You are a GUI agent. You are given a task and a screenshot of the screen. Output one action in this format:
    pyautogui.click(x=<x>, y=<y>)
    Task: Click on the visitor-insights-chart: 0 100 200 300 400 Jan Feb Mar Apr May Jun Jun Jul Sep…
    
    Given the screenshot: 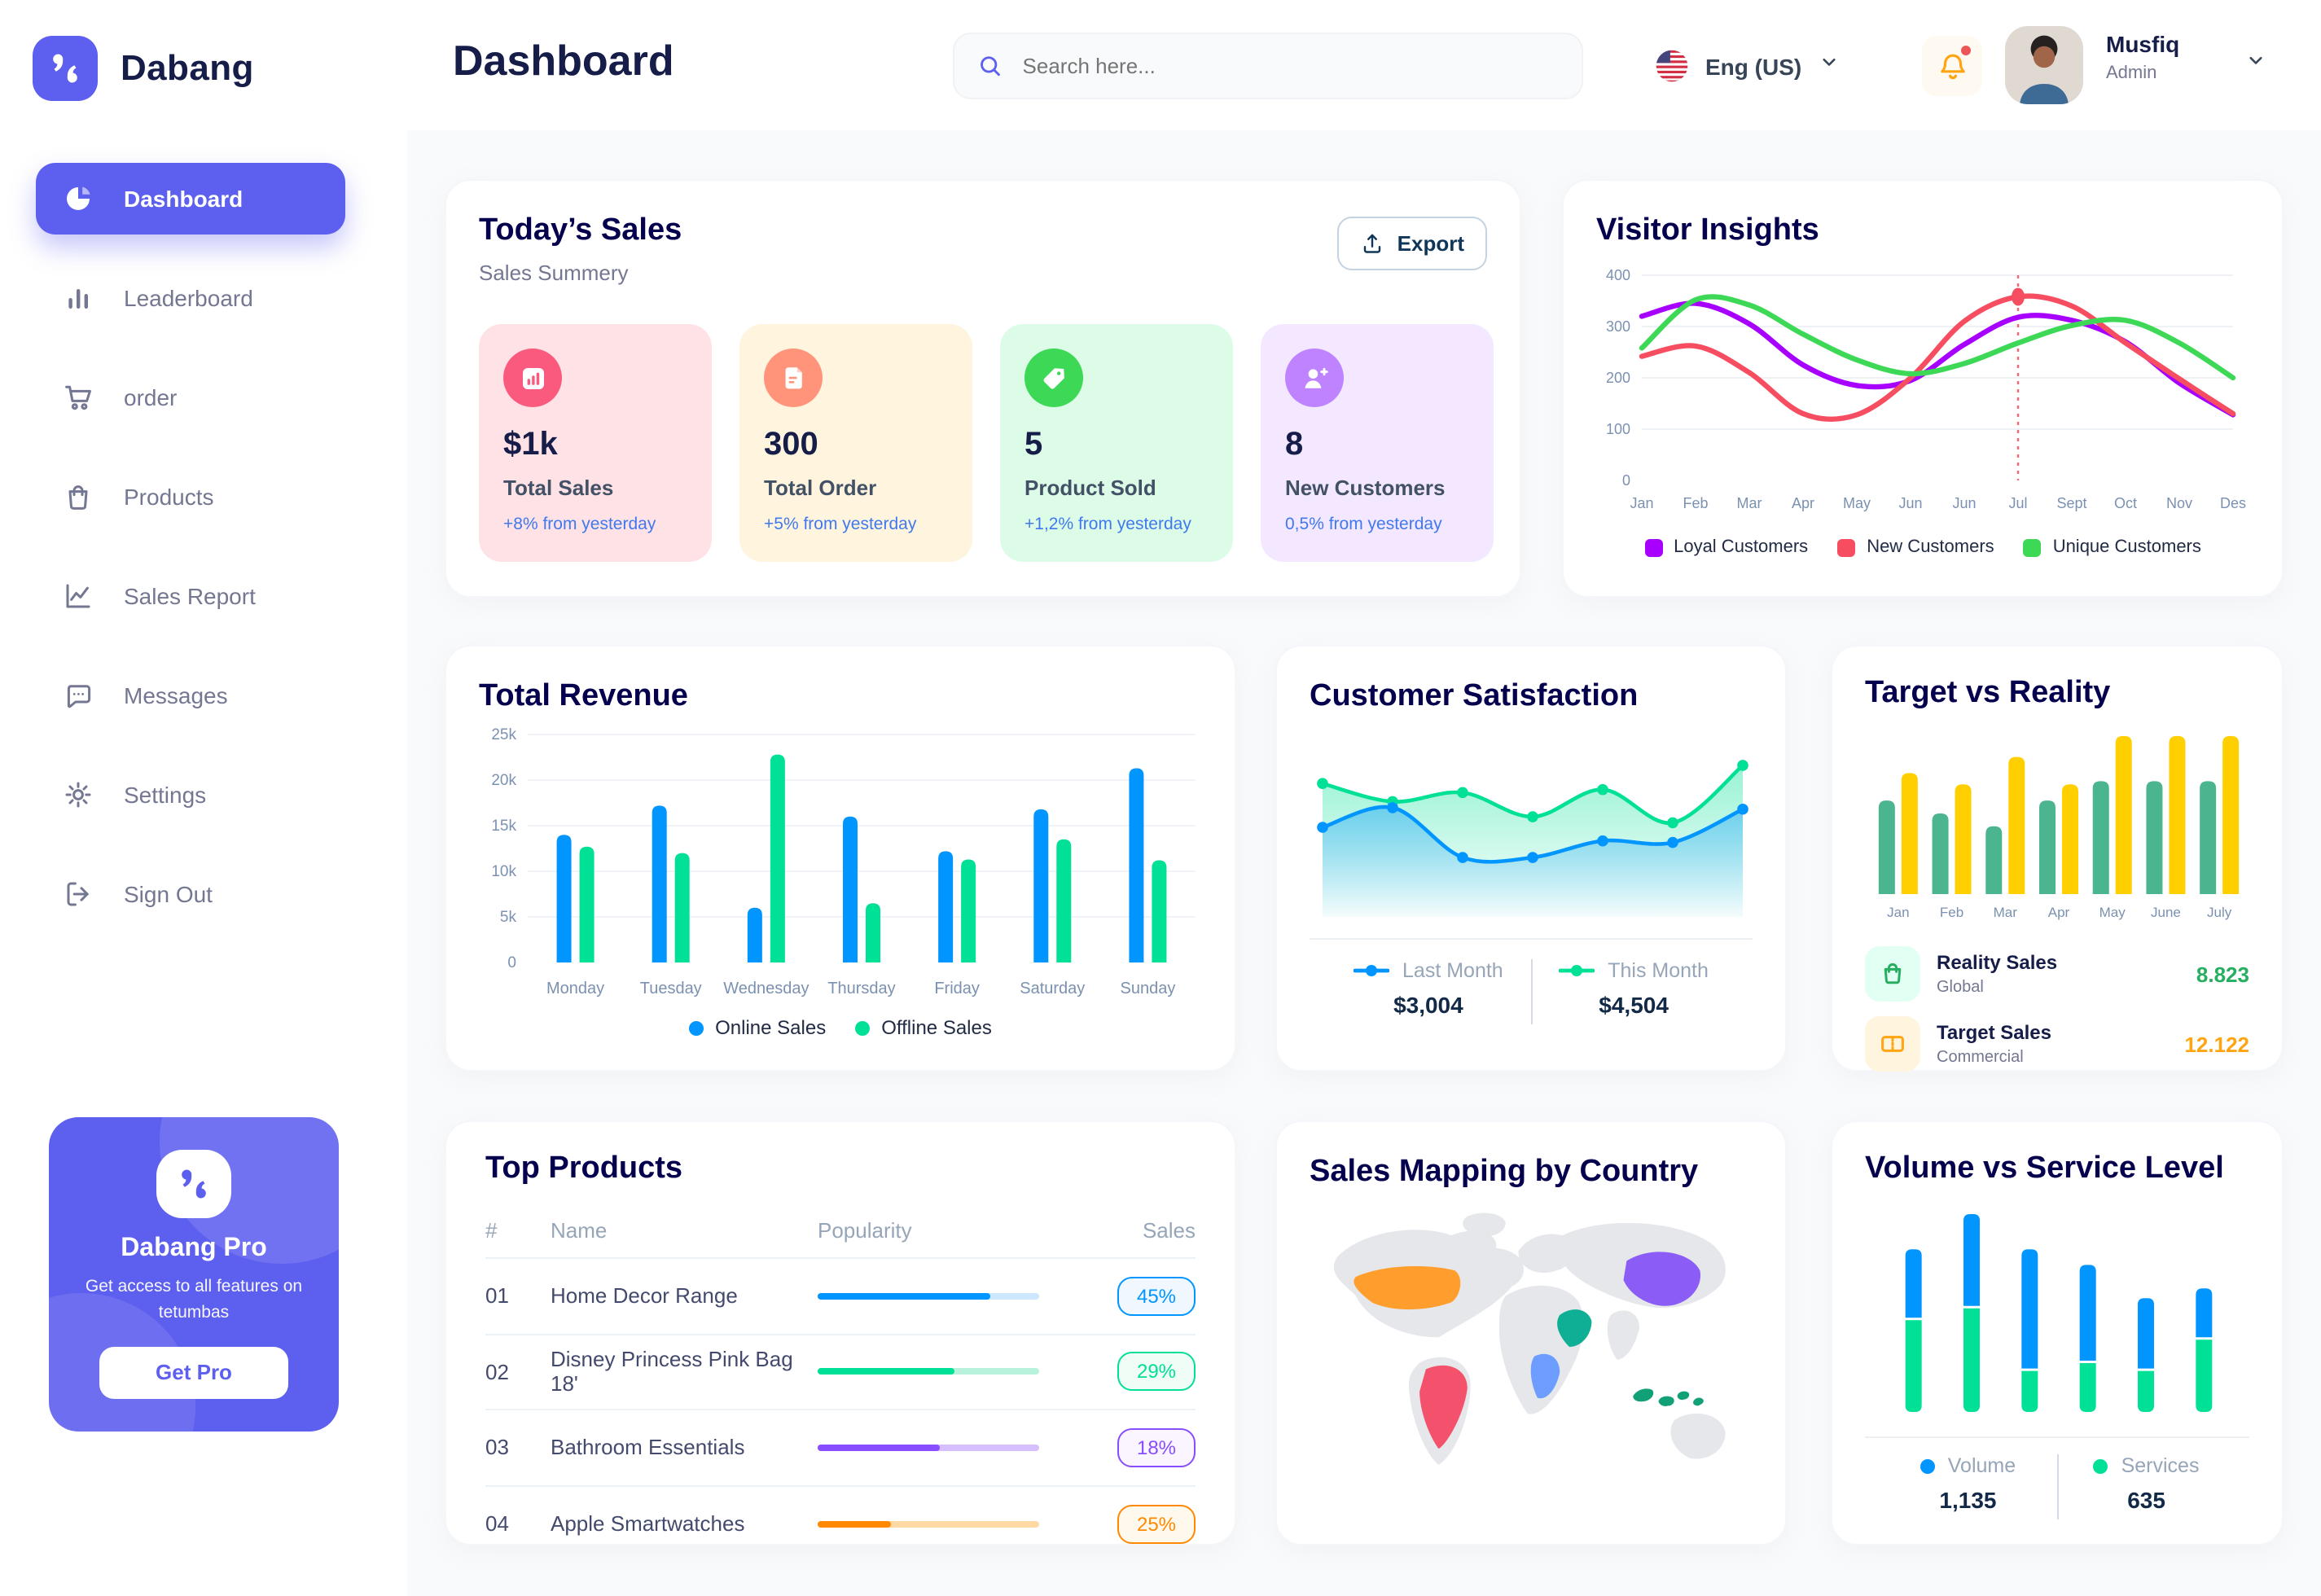 What is the action you would take?
    pyautogui.click(x=1922, y=391)
    